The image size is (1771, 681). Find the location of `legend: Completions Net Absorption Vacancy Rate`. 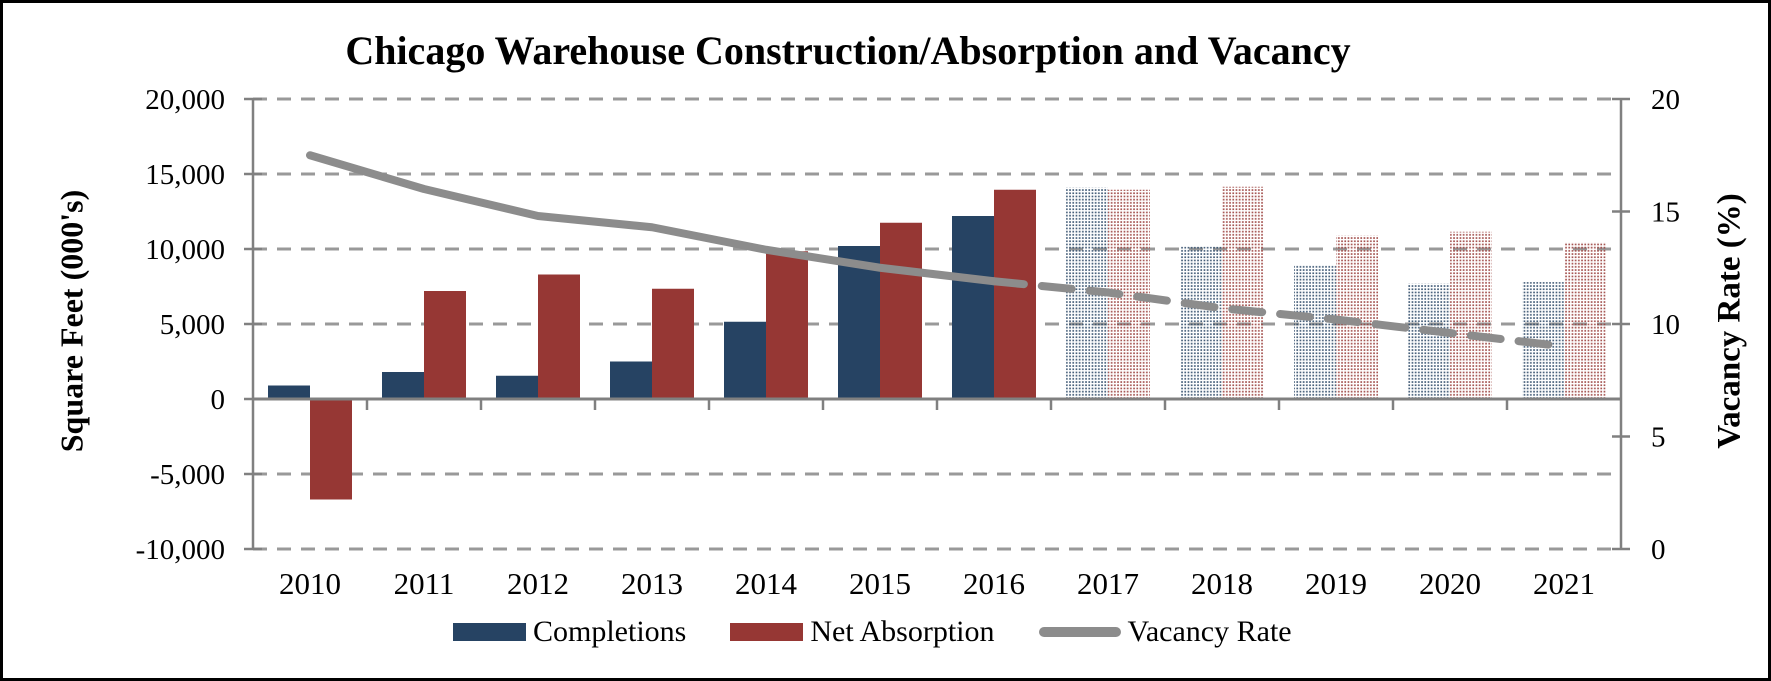

legend: Completions Net Absorption Vacancy Rate is located at coordinates (872, 632).